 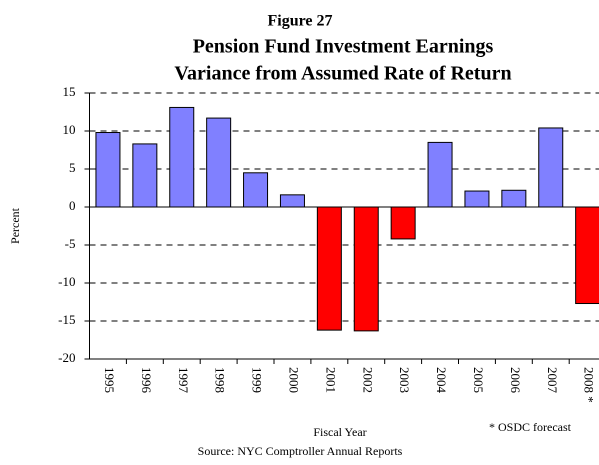 I want to click on x-tick-label: 2008 *, so click(x=589, y=385).